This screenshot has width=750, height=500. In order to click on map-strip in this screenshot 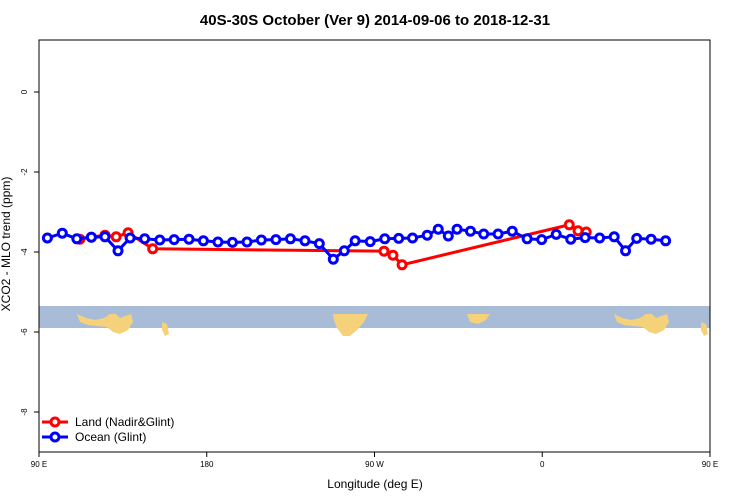, I will do `click(374, 321)`.